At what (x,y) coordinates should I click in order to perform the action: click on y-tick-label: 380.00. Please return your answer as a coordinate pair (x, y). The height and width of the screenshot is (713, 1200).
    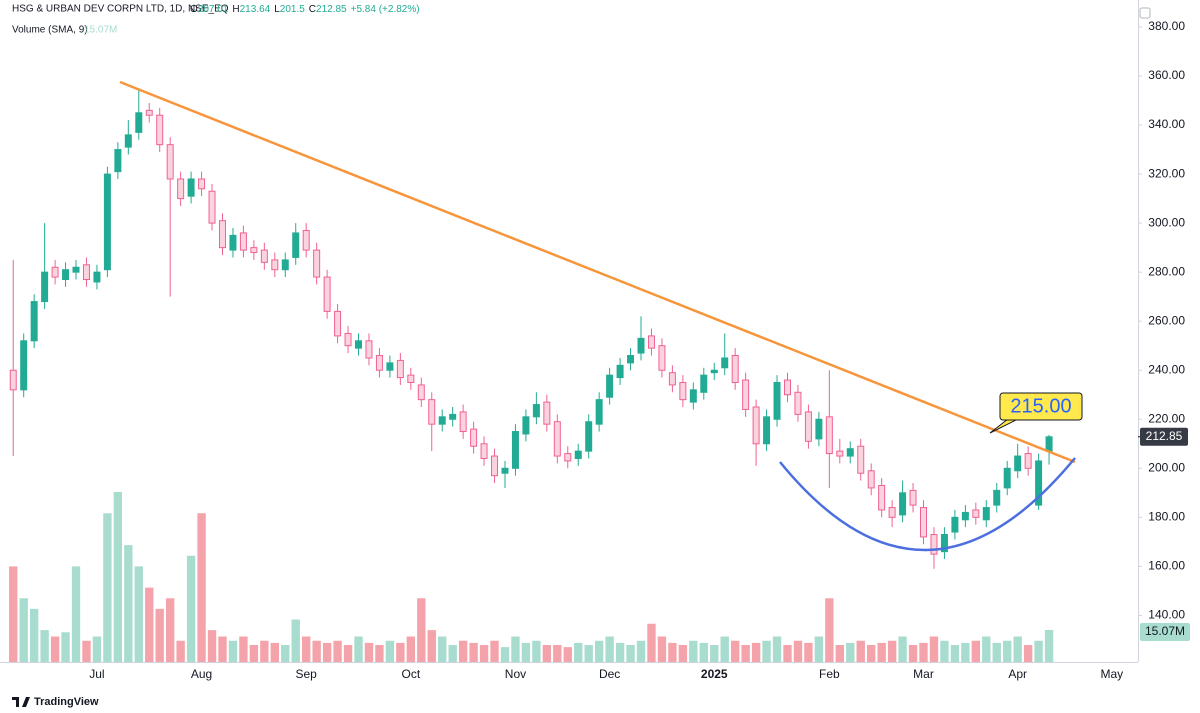
    Looking at the image, I should click on (1166, 26).